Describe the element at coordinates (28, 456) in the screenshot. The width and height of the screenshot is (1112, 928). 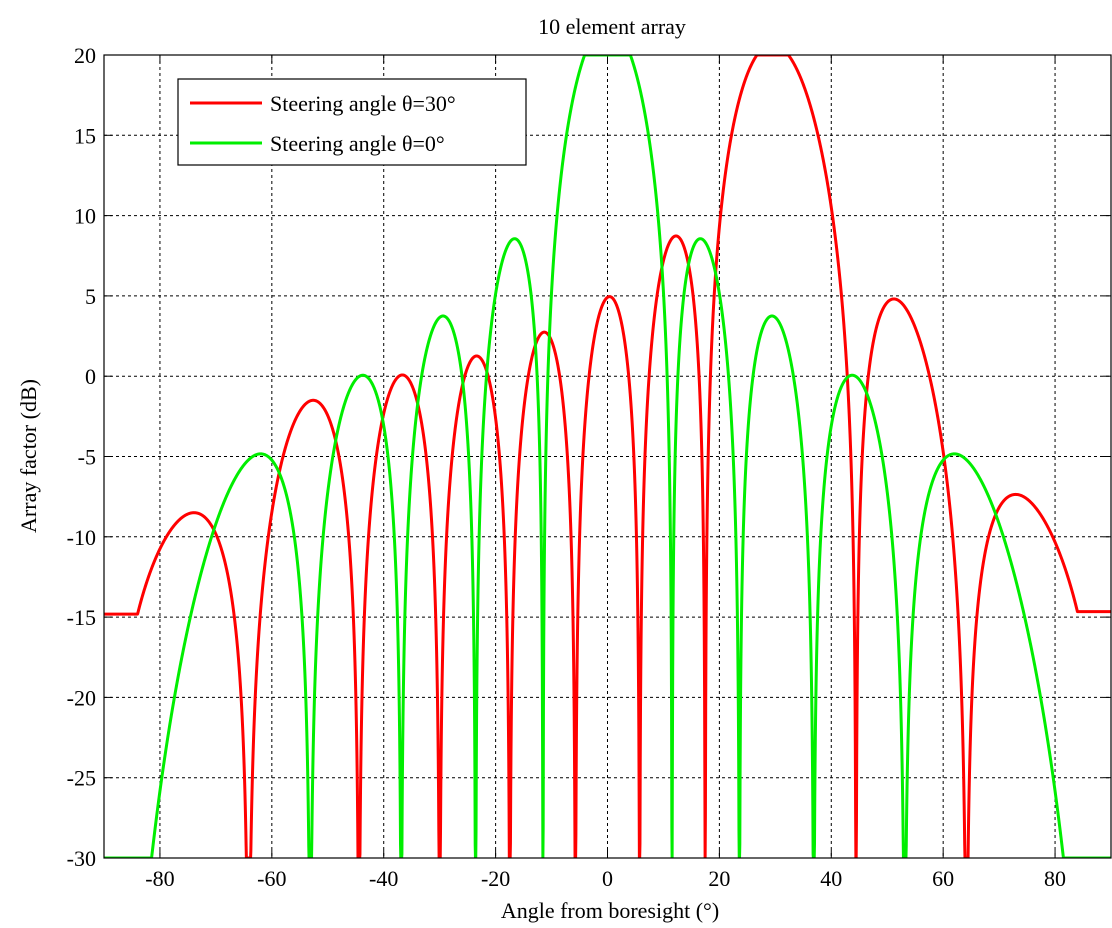
I see `y-axis-label: Array factor (dB)` at that location.